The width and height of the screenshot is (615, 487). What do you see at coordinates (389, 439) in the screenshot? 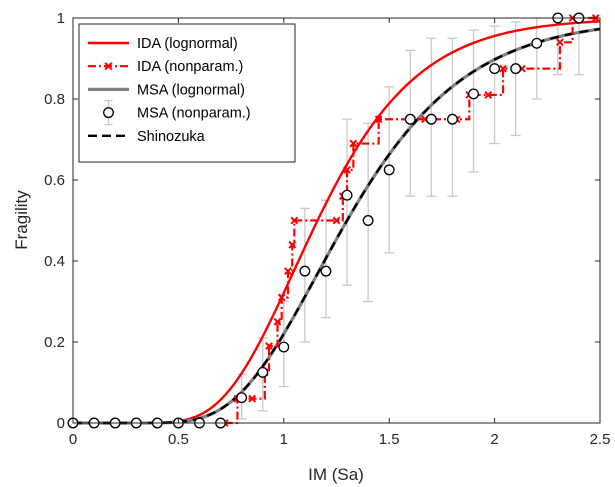
I see `x-tick-label: 1.5` at bounding box center [389, 439].